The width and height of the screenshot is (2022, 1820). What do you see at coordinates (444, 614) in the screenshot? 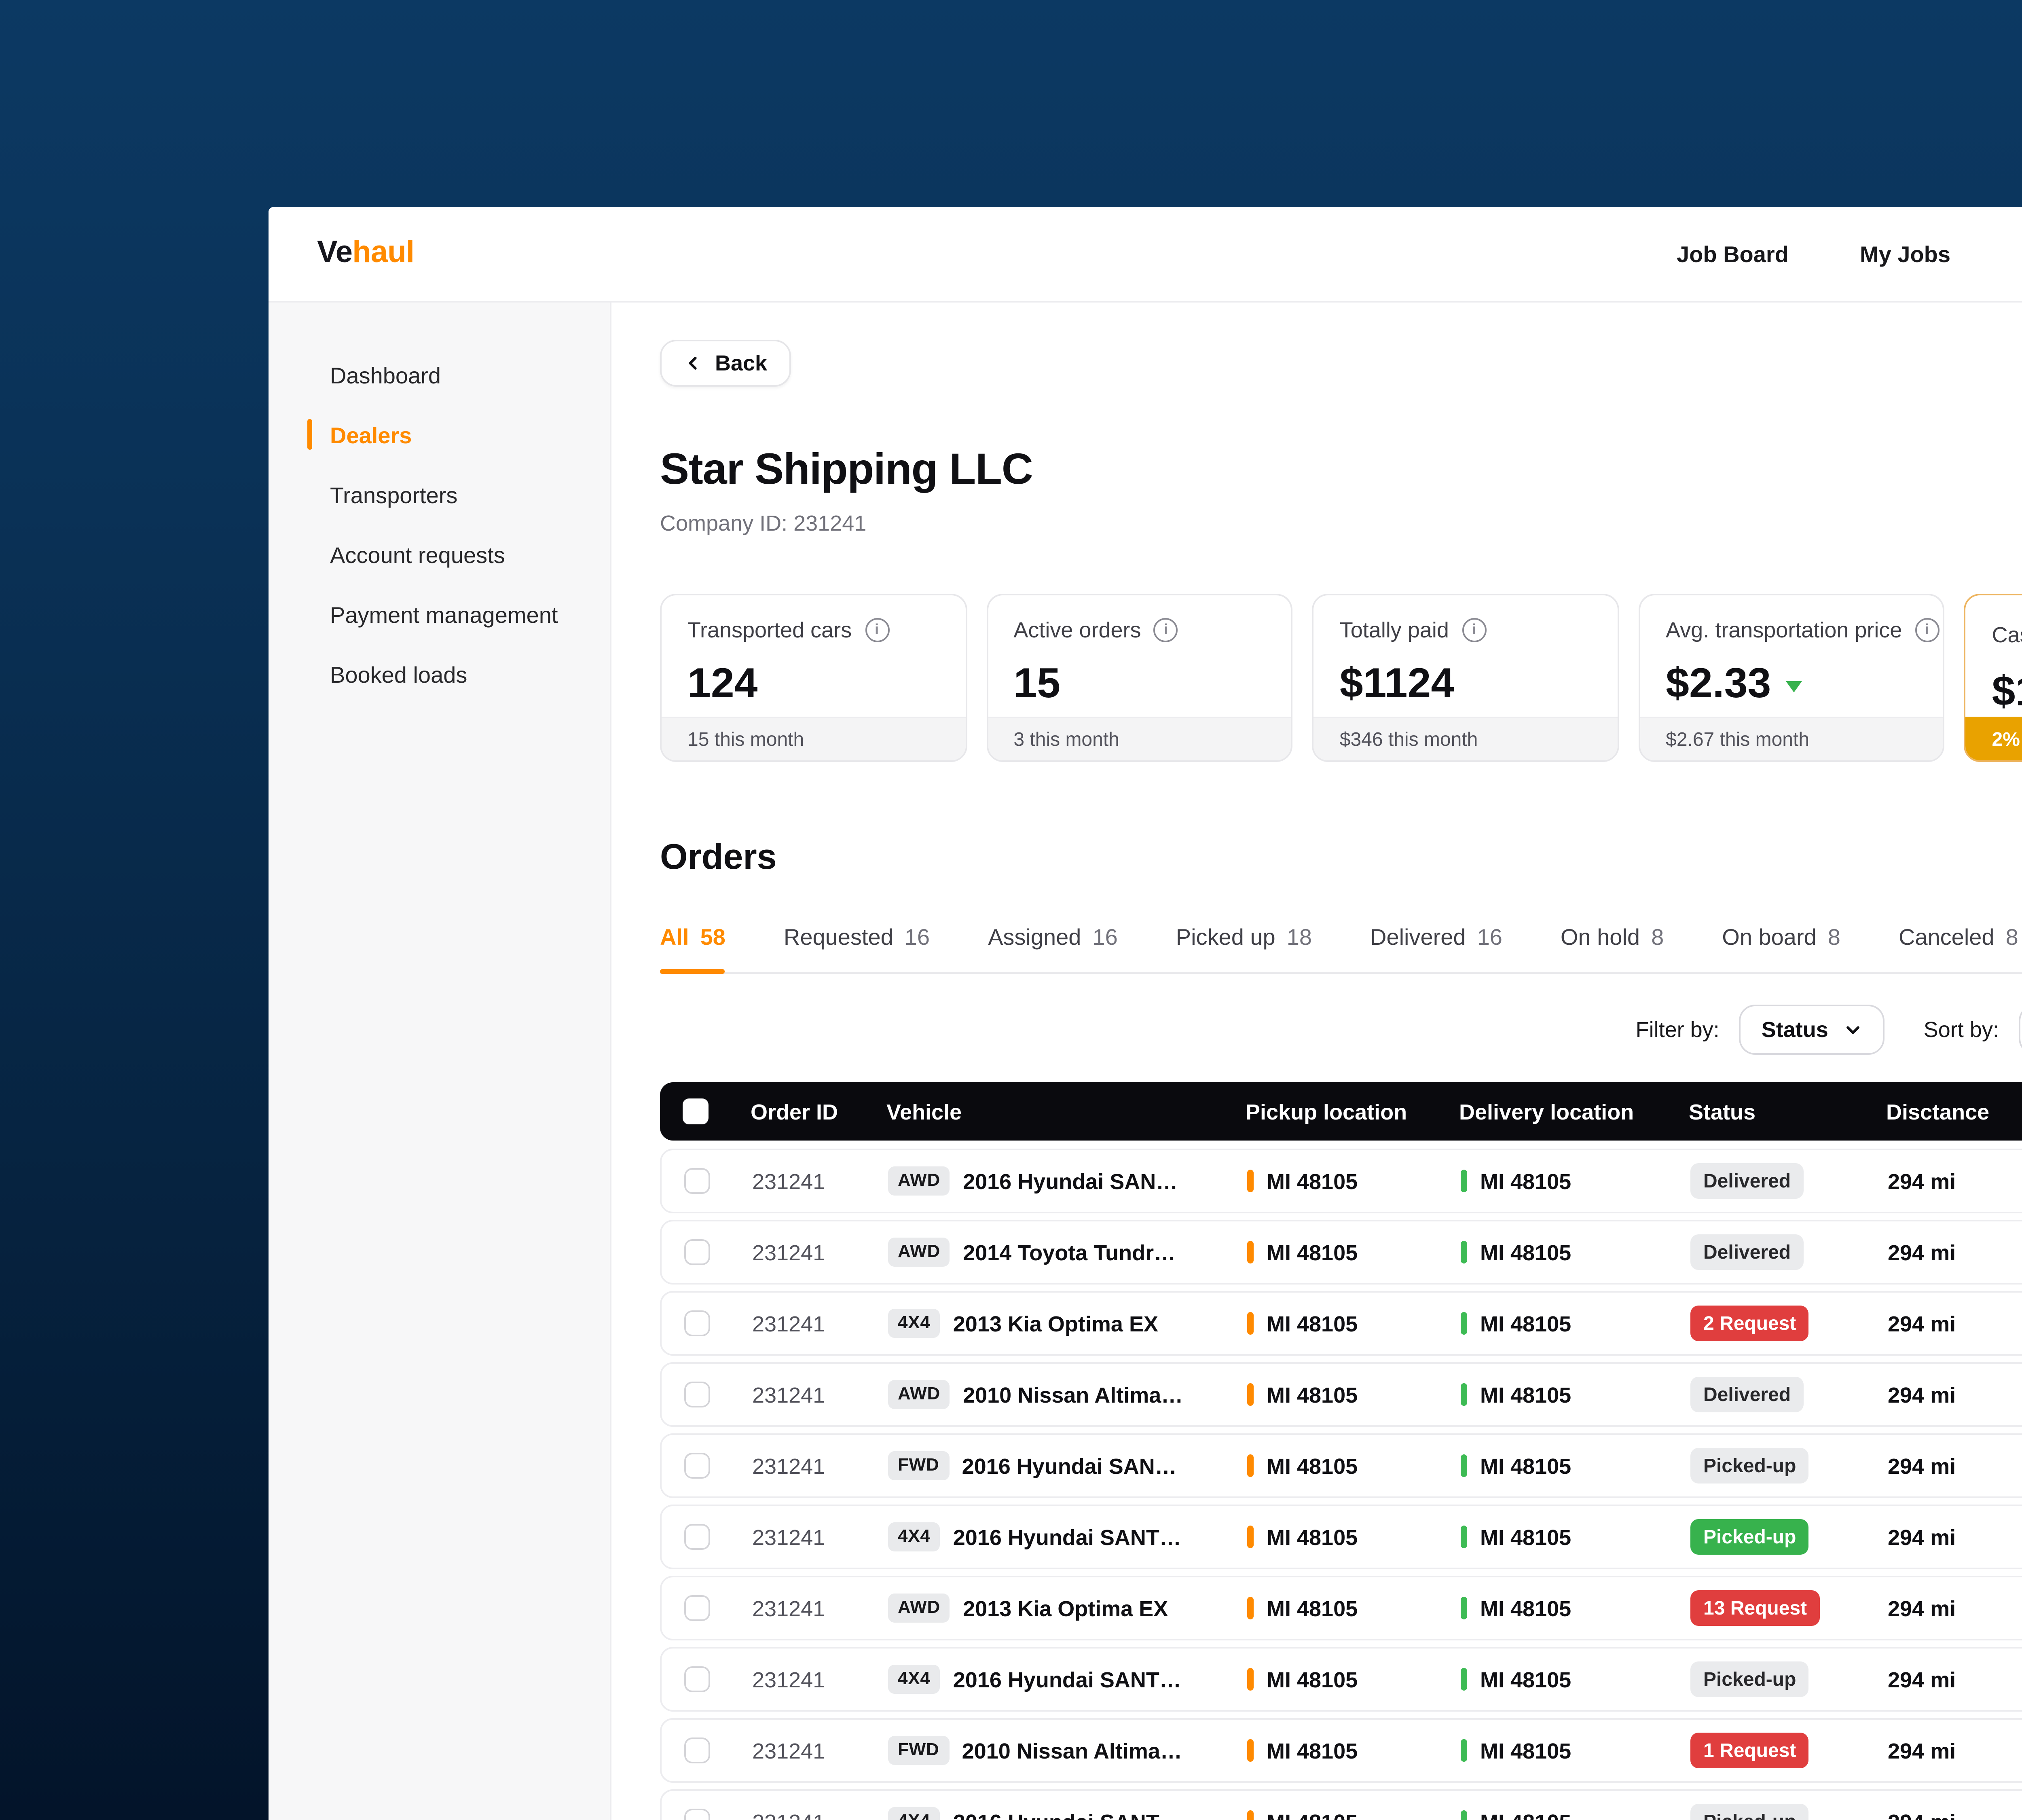
I see `sidebar-item-label: Payment management` at bounding box center [444, 614].